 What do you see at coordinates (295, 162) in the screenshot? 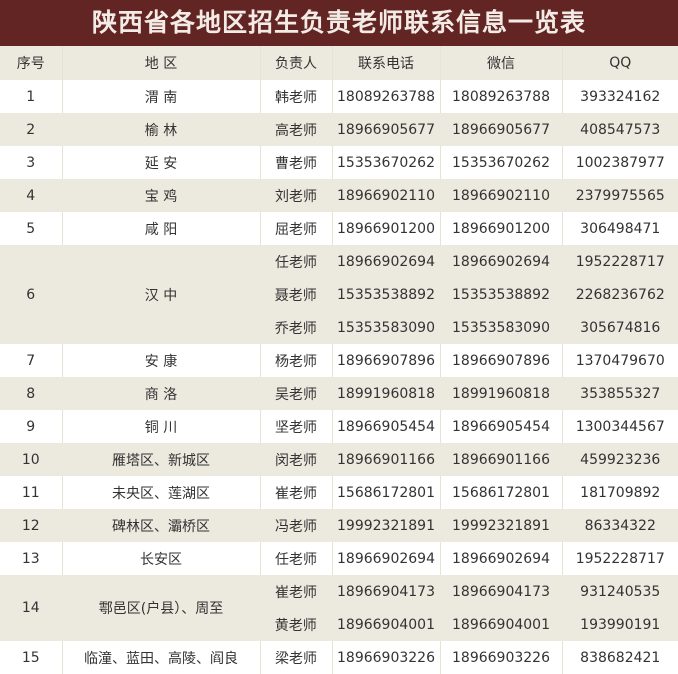
I see `contact-person: 曹老师` at bounding box center [295, 162].